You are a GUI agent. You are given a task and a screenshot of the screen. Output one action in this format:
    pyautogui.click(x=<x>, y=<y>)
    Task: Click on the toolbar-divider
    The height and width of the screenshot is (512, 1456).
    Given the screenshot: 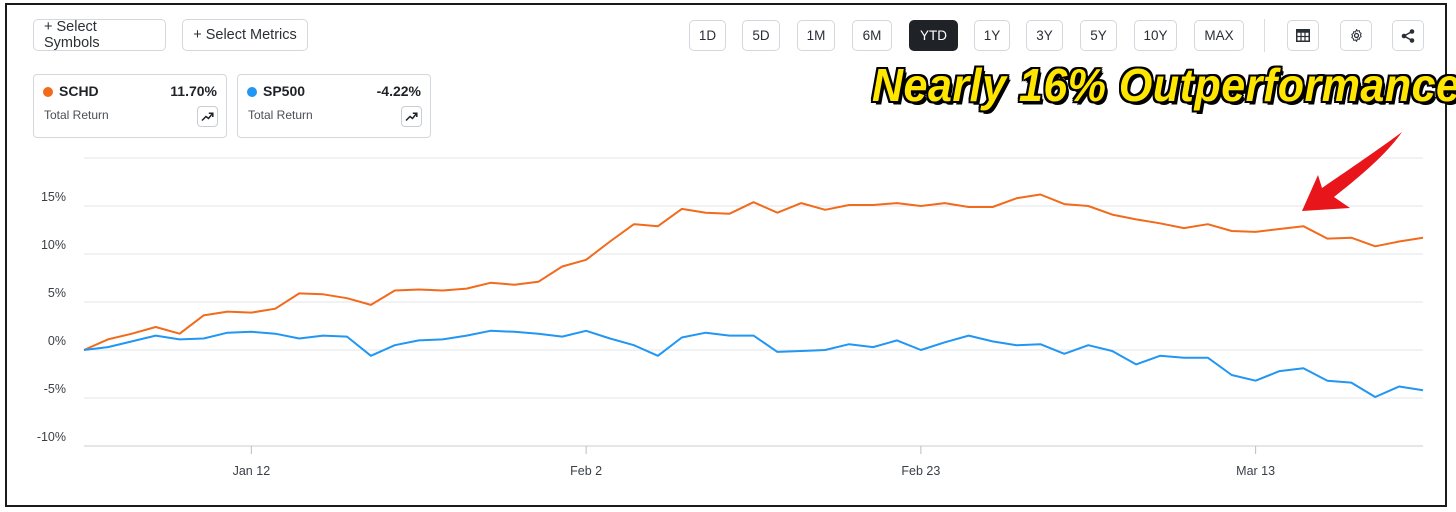 What is the action you would take?
    pyautogui.click(x=1264, y=35)
    